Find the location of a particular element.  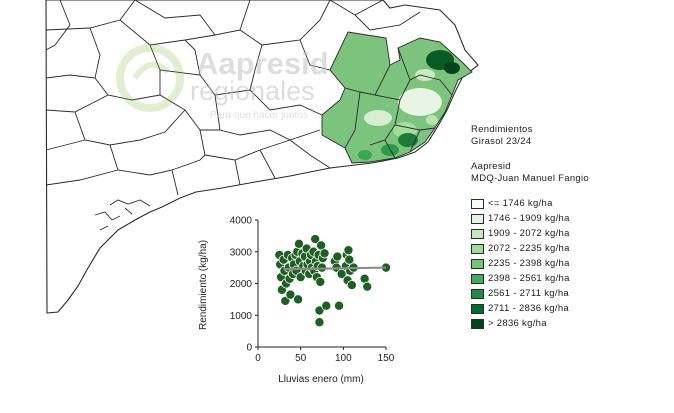

legend-label: 1746 - 1909 kg/ha is located at coordinates (529, 218).